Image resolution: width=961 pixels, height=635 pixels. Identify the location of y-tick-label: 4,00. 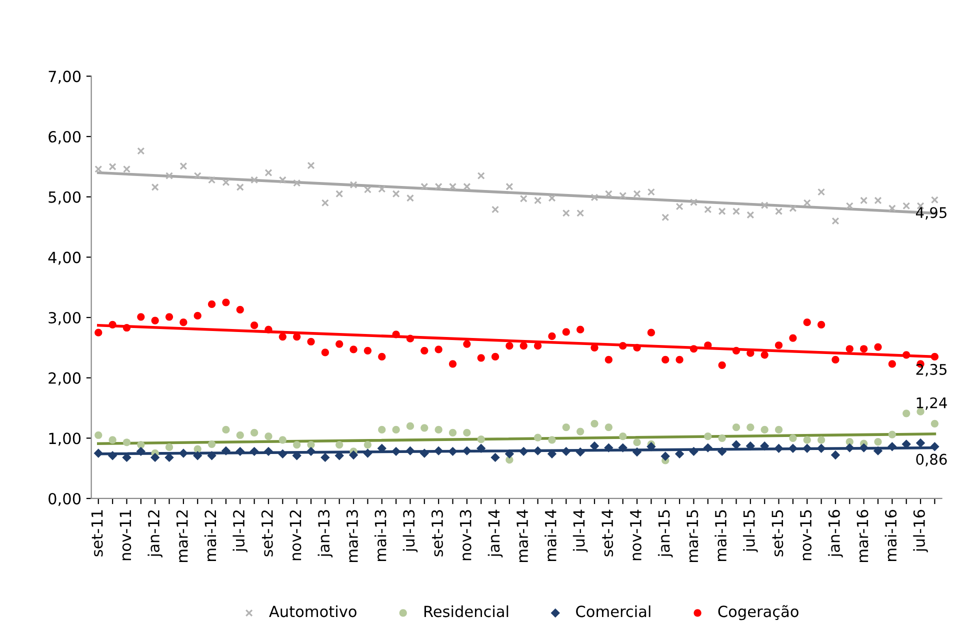
(64, 258).